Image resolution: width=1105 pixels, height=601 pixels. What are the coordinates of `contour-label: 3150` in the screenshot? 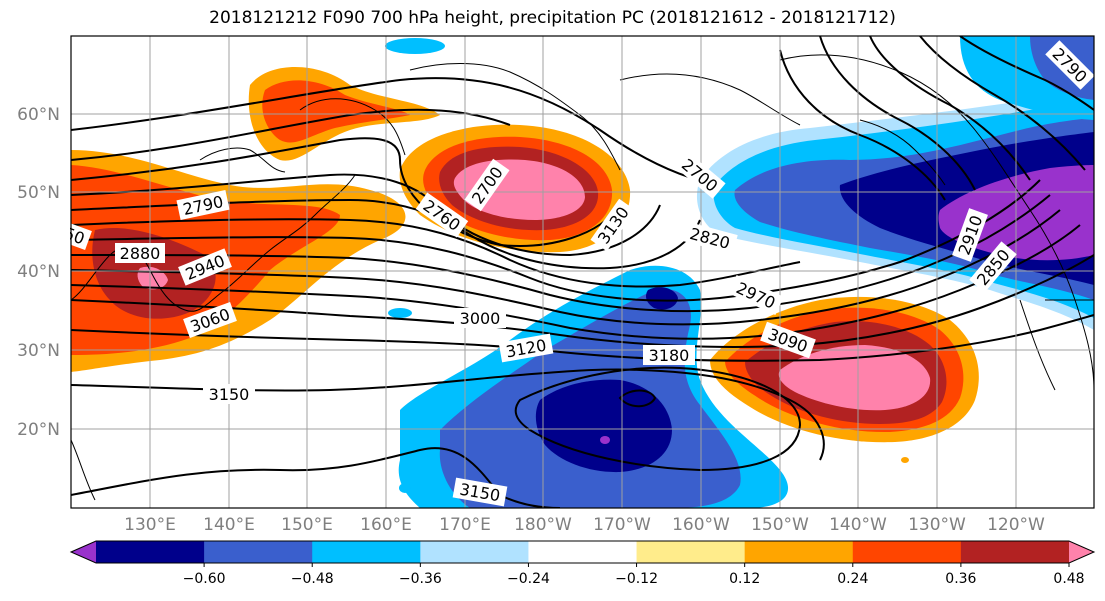 It's located at (229, 394).